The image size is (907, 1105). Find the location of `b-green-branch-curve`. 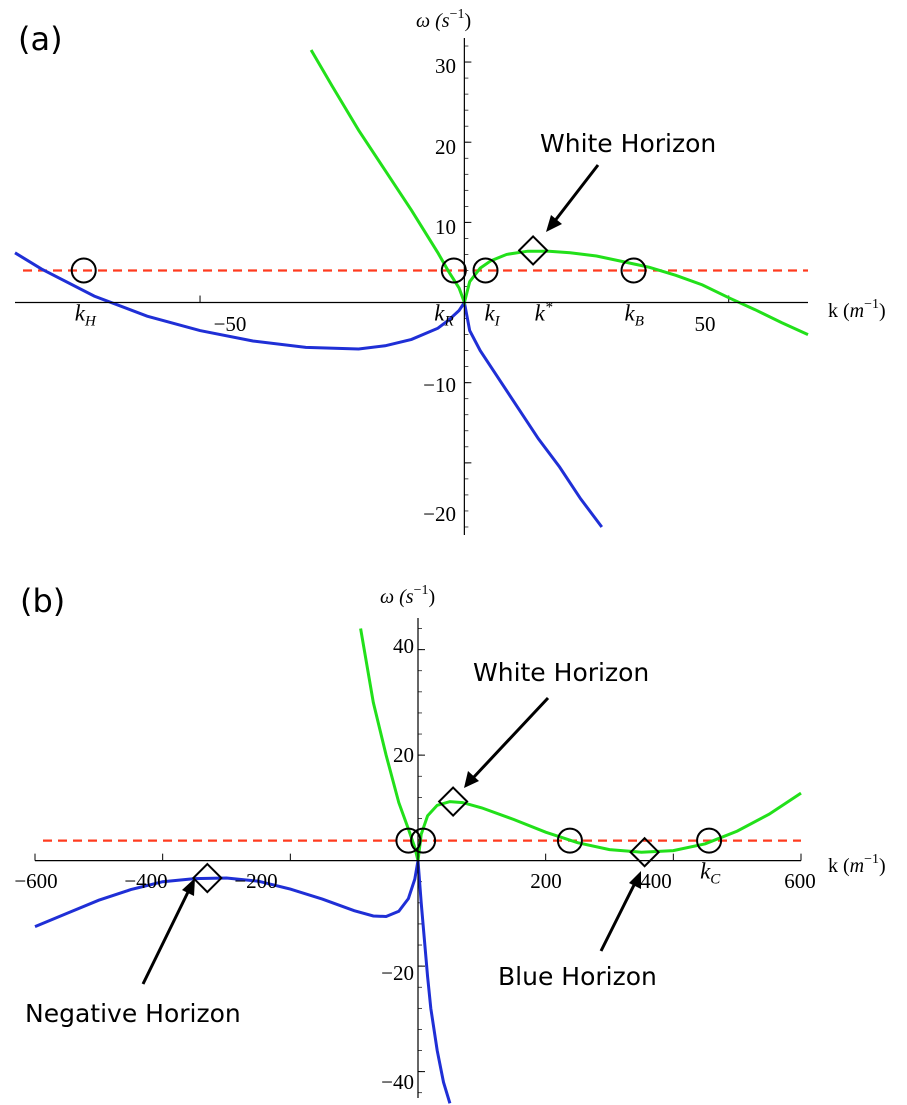

b-green-branch-curve is located at coordinates (580, 744).